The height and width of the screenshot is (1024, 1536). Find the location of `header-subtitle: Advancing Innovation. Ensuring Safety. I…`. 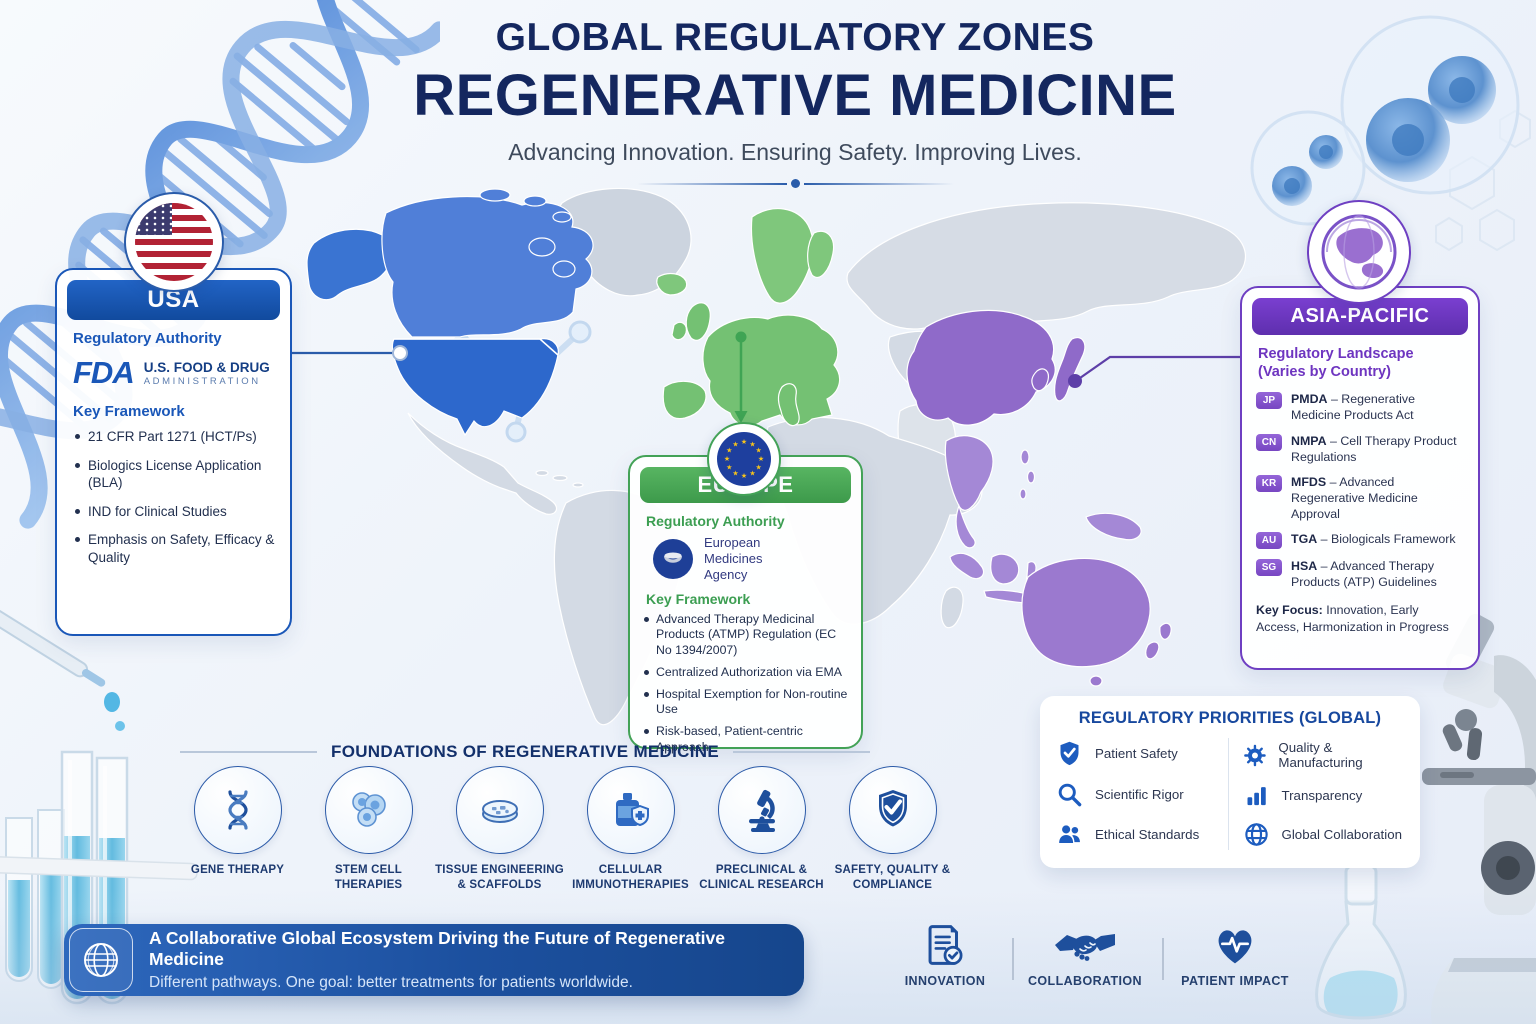

header-subtitle: Advancing Innovation. Ensuring Safety. I… is located at coordinates (795, 152).